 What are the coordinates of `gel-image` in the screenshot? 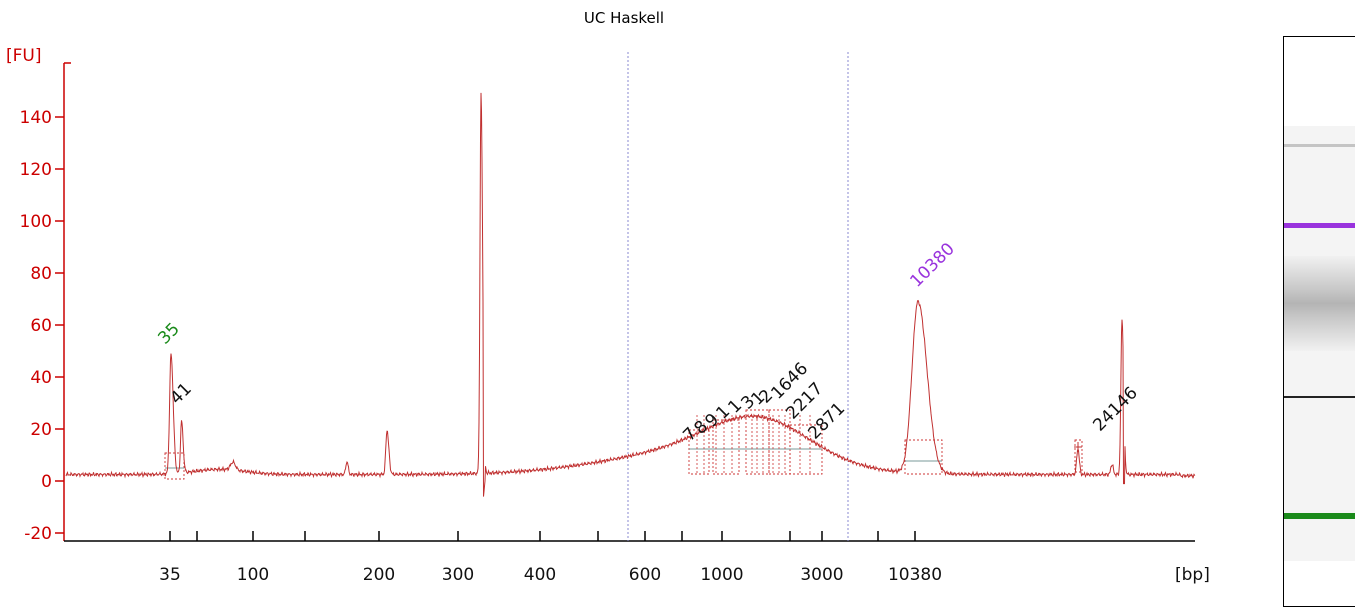 It's located at (1319, 321).